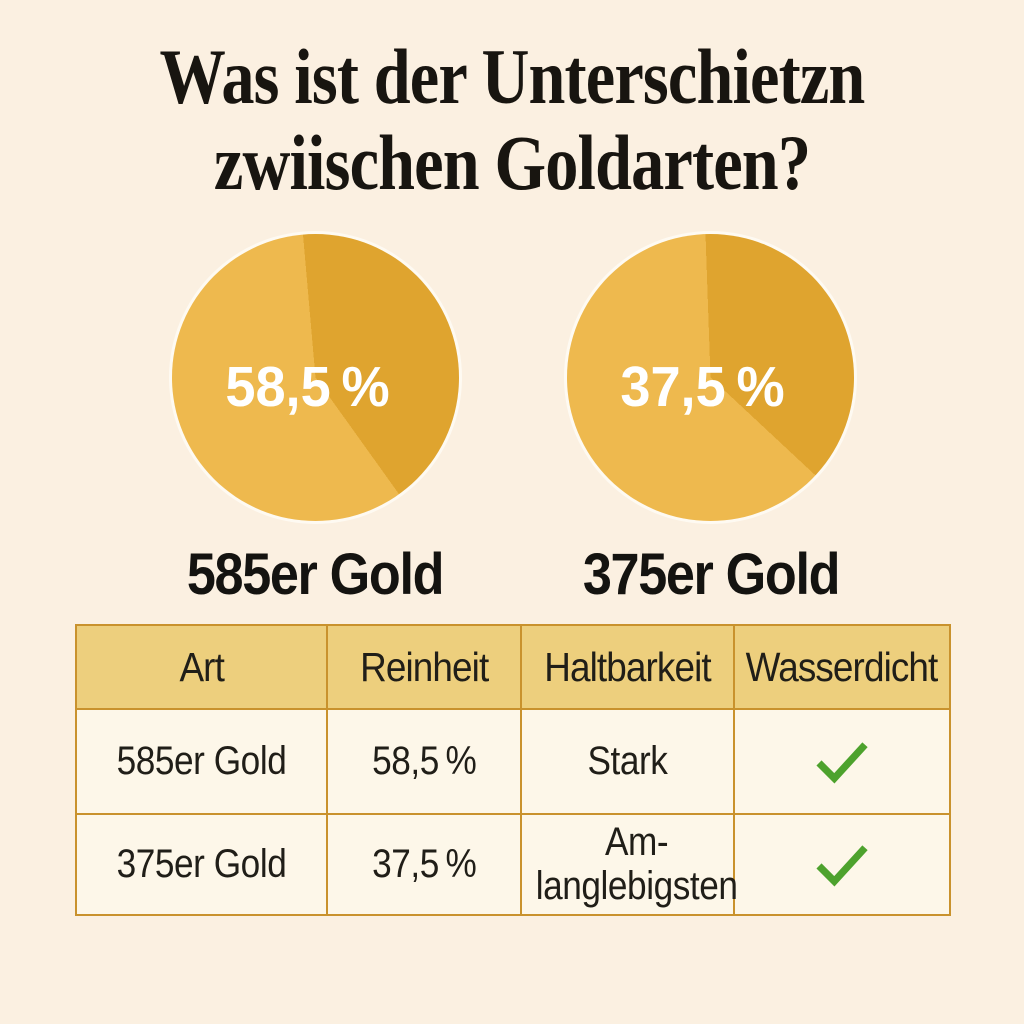  What do you see at coordinates (315, 574) in the screenshot?
I see `pie-label-585er-gold: 585er Gold` at bounding box center [315, 574].